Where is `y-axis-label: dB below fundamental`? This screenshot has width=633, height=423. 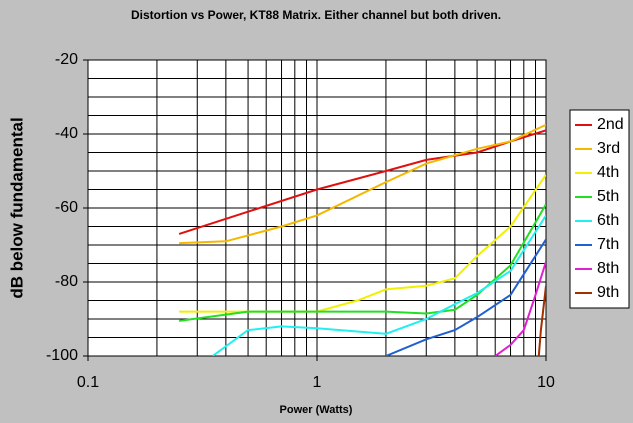
y-axis-label: dB below fundamental is located at coordinates (16, 207).